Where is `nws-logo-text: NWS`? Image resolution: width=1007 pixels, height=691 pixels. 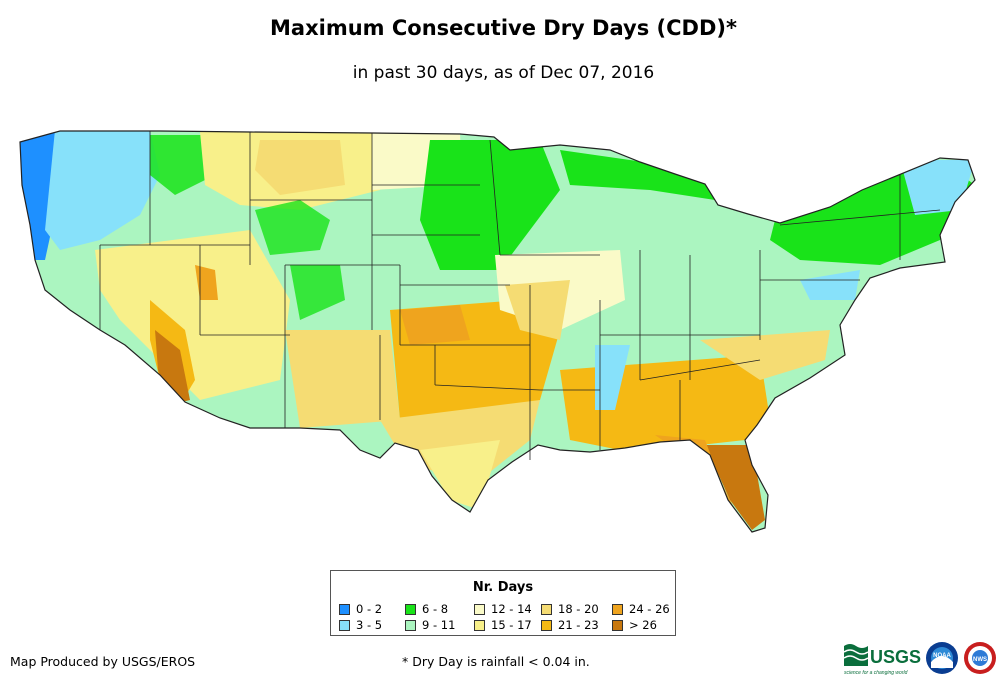 nws-logo-text: NWS is located at coordinates (980, 660).